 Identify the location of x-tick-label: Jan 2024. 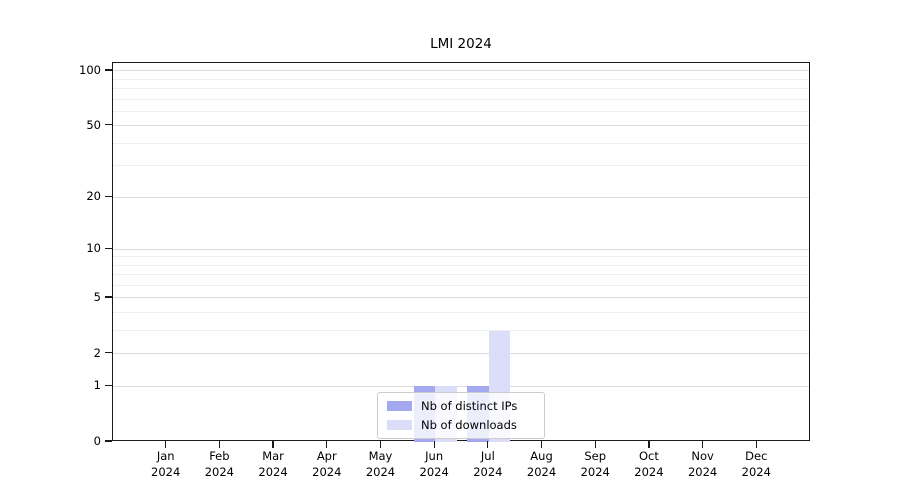
(166, 464).